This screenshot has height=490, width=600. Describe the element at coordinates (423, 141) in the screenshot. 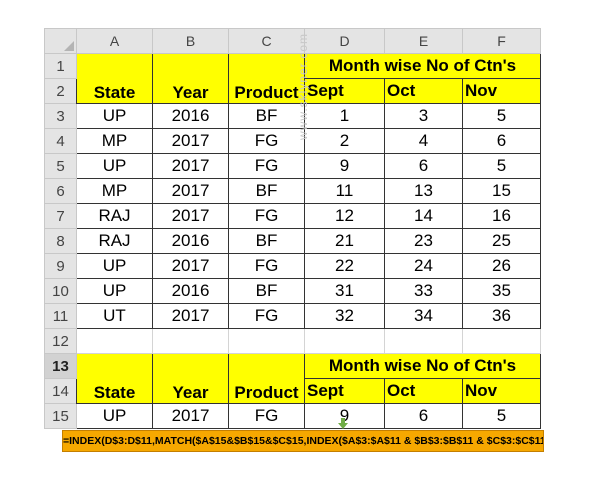

I see `table-cell: 4` at that location.